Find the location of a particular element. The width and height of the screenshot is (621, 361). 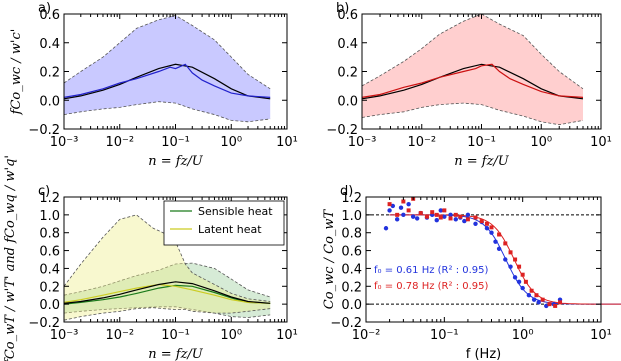

panel-3-band-1-upper-edge is located at coordinates (167, 258).